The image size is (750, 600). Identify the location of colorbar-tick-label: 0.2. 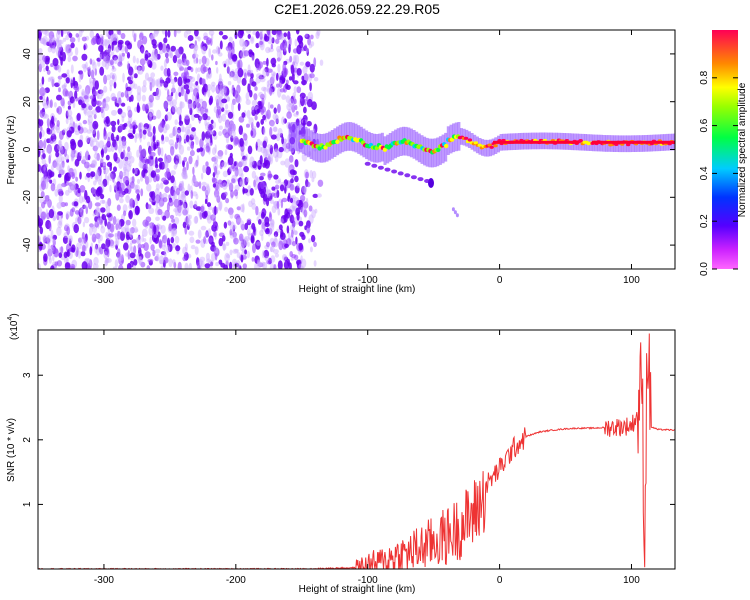
(704, 221).